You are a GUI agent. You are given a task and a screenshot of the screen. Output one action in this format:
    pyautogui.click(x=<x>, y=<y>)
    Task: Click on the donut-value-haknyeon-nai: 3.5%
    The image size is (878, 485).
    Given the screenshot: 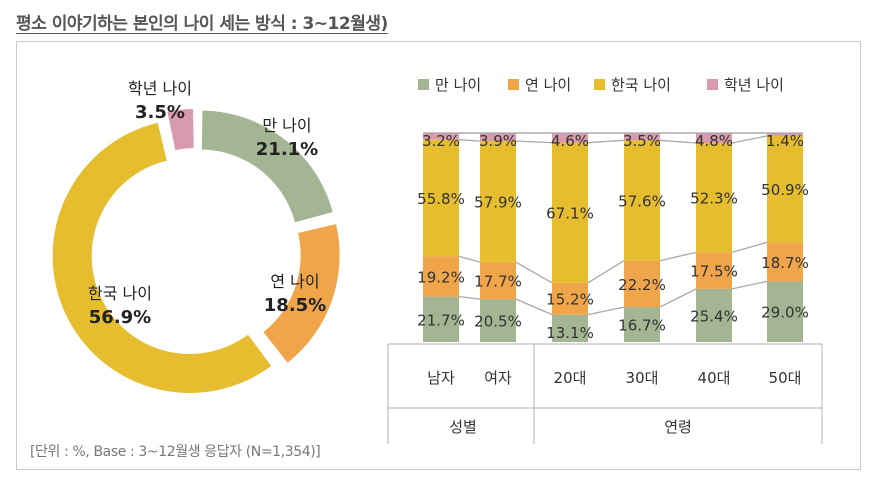 What is the action you would take?
    pyautogui.click(x=160, y=112)
    